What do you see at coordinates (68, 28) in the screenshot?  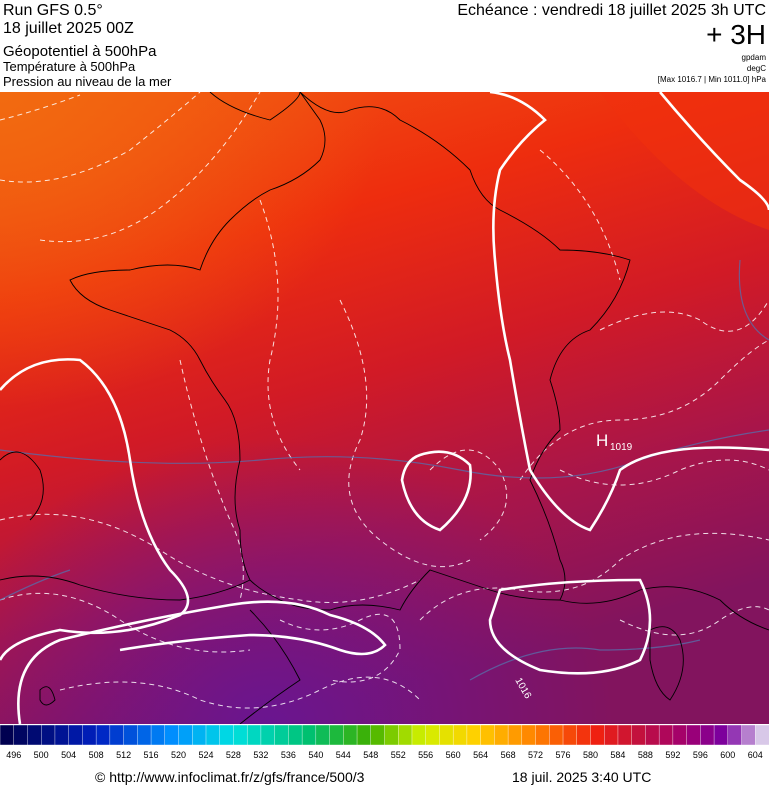 I see `run-date: 18 juillet 2025 00Z` at bounding box center [68, 28].